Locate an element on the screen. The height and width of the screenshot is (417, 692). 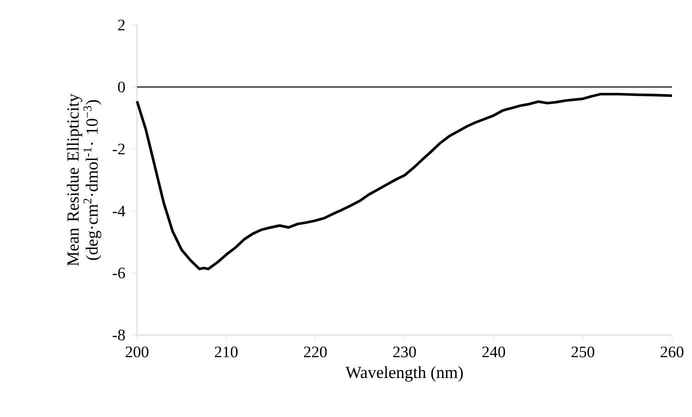
x-tick-label: 250 is located at coordinates (583, 352).